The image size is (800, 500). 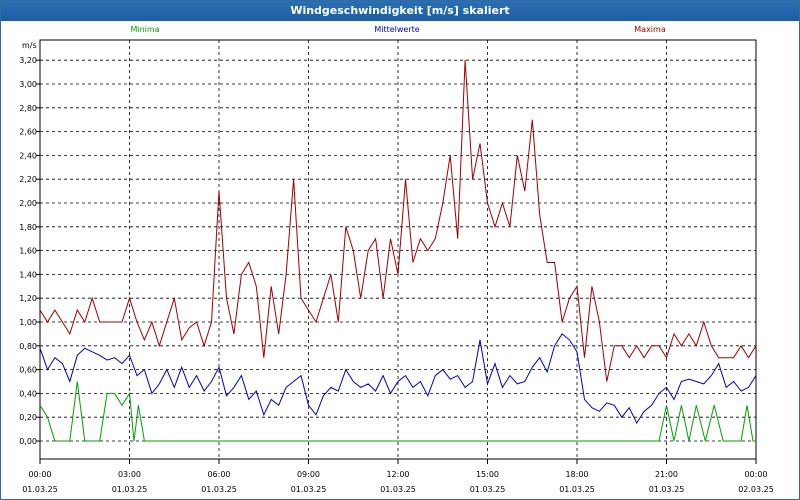 What do you see at coordinates (28, 155) in the screenshot?
I see `y-tick-label: 2,40` at bounding box center [28, 155].